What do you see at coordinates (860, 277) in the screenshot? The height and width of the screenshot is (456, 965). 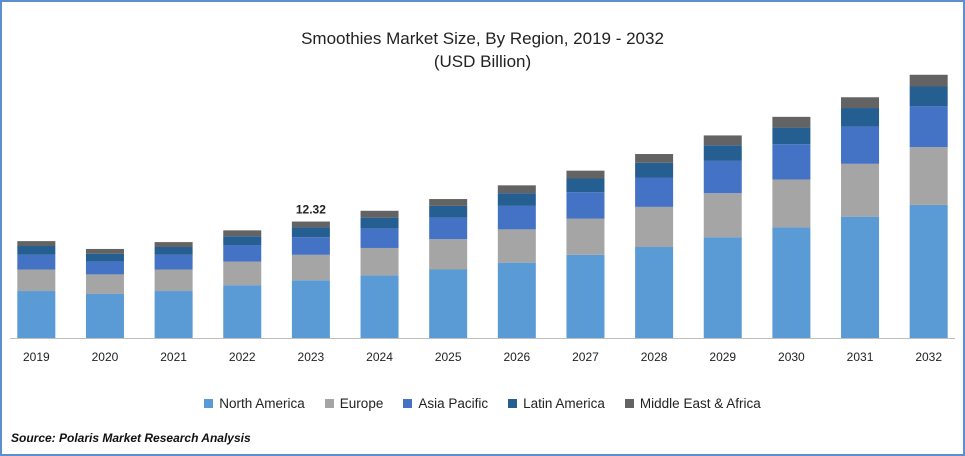 I see `bar-segment-2031-north-america` at bounding box center [860, 277].